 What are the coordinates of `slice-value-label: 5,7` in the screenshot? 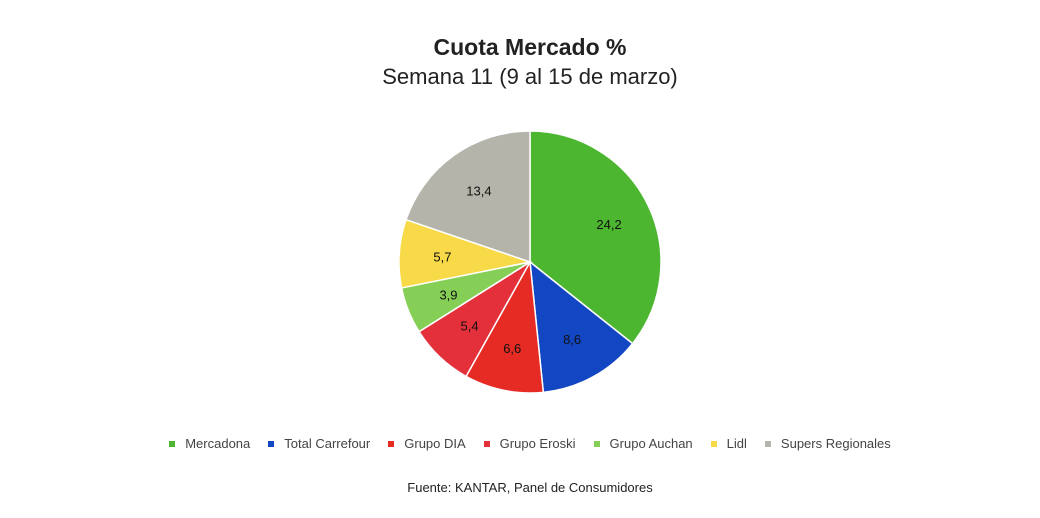 It's located at (442, 256).